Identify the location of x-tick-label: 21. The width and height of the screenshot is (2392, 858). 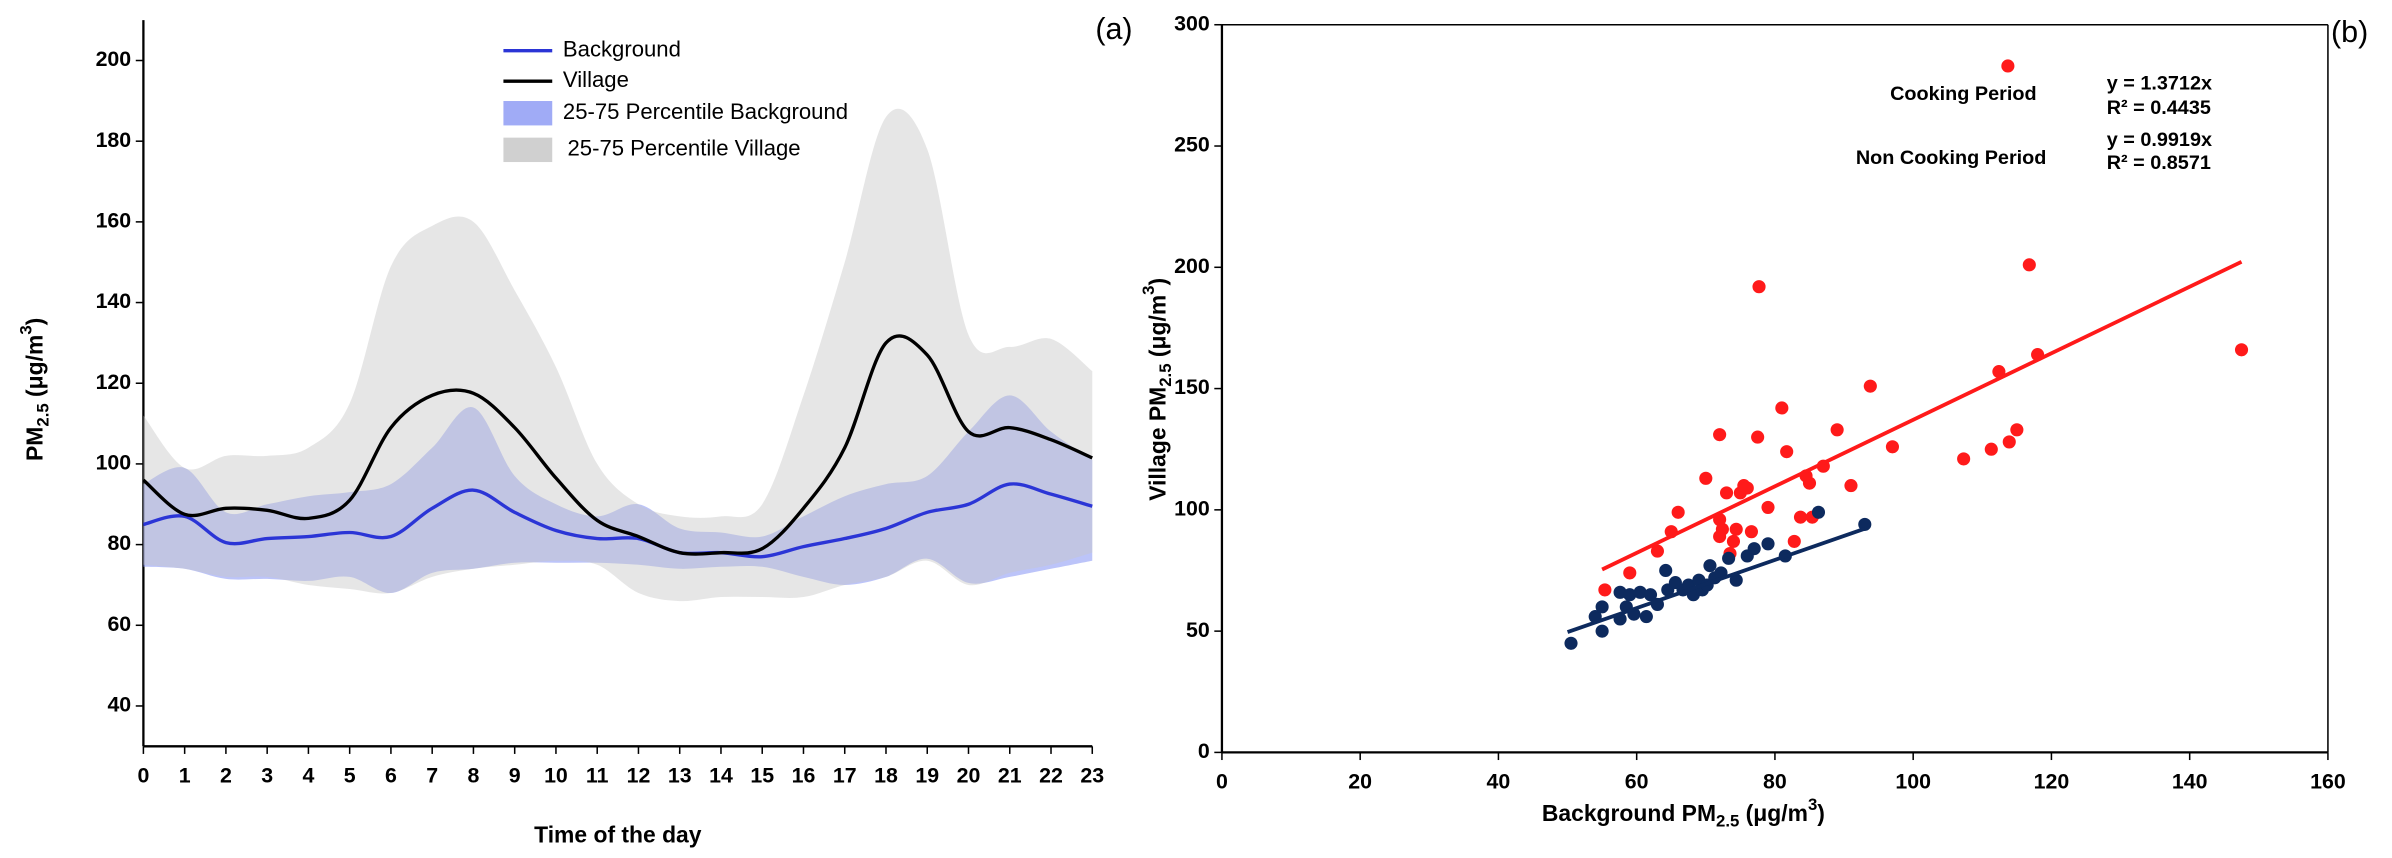
(1010, 775).